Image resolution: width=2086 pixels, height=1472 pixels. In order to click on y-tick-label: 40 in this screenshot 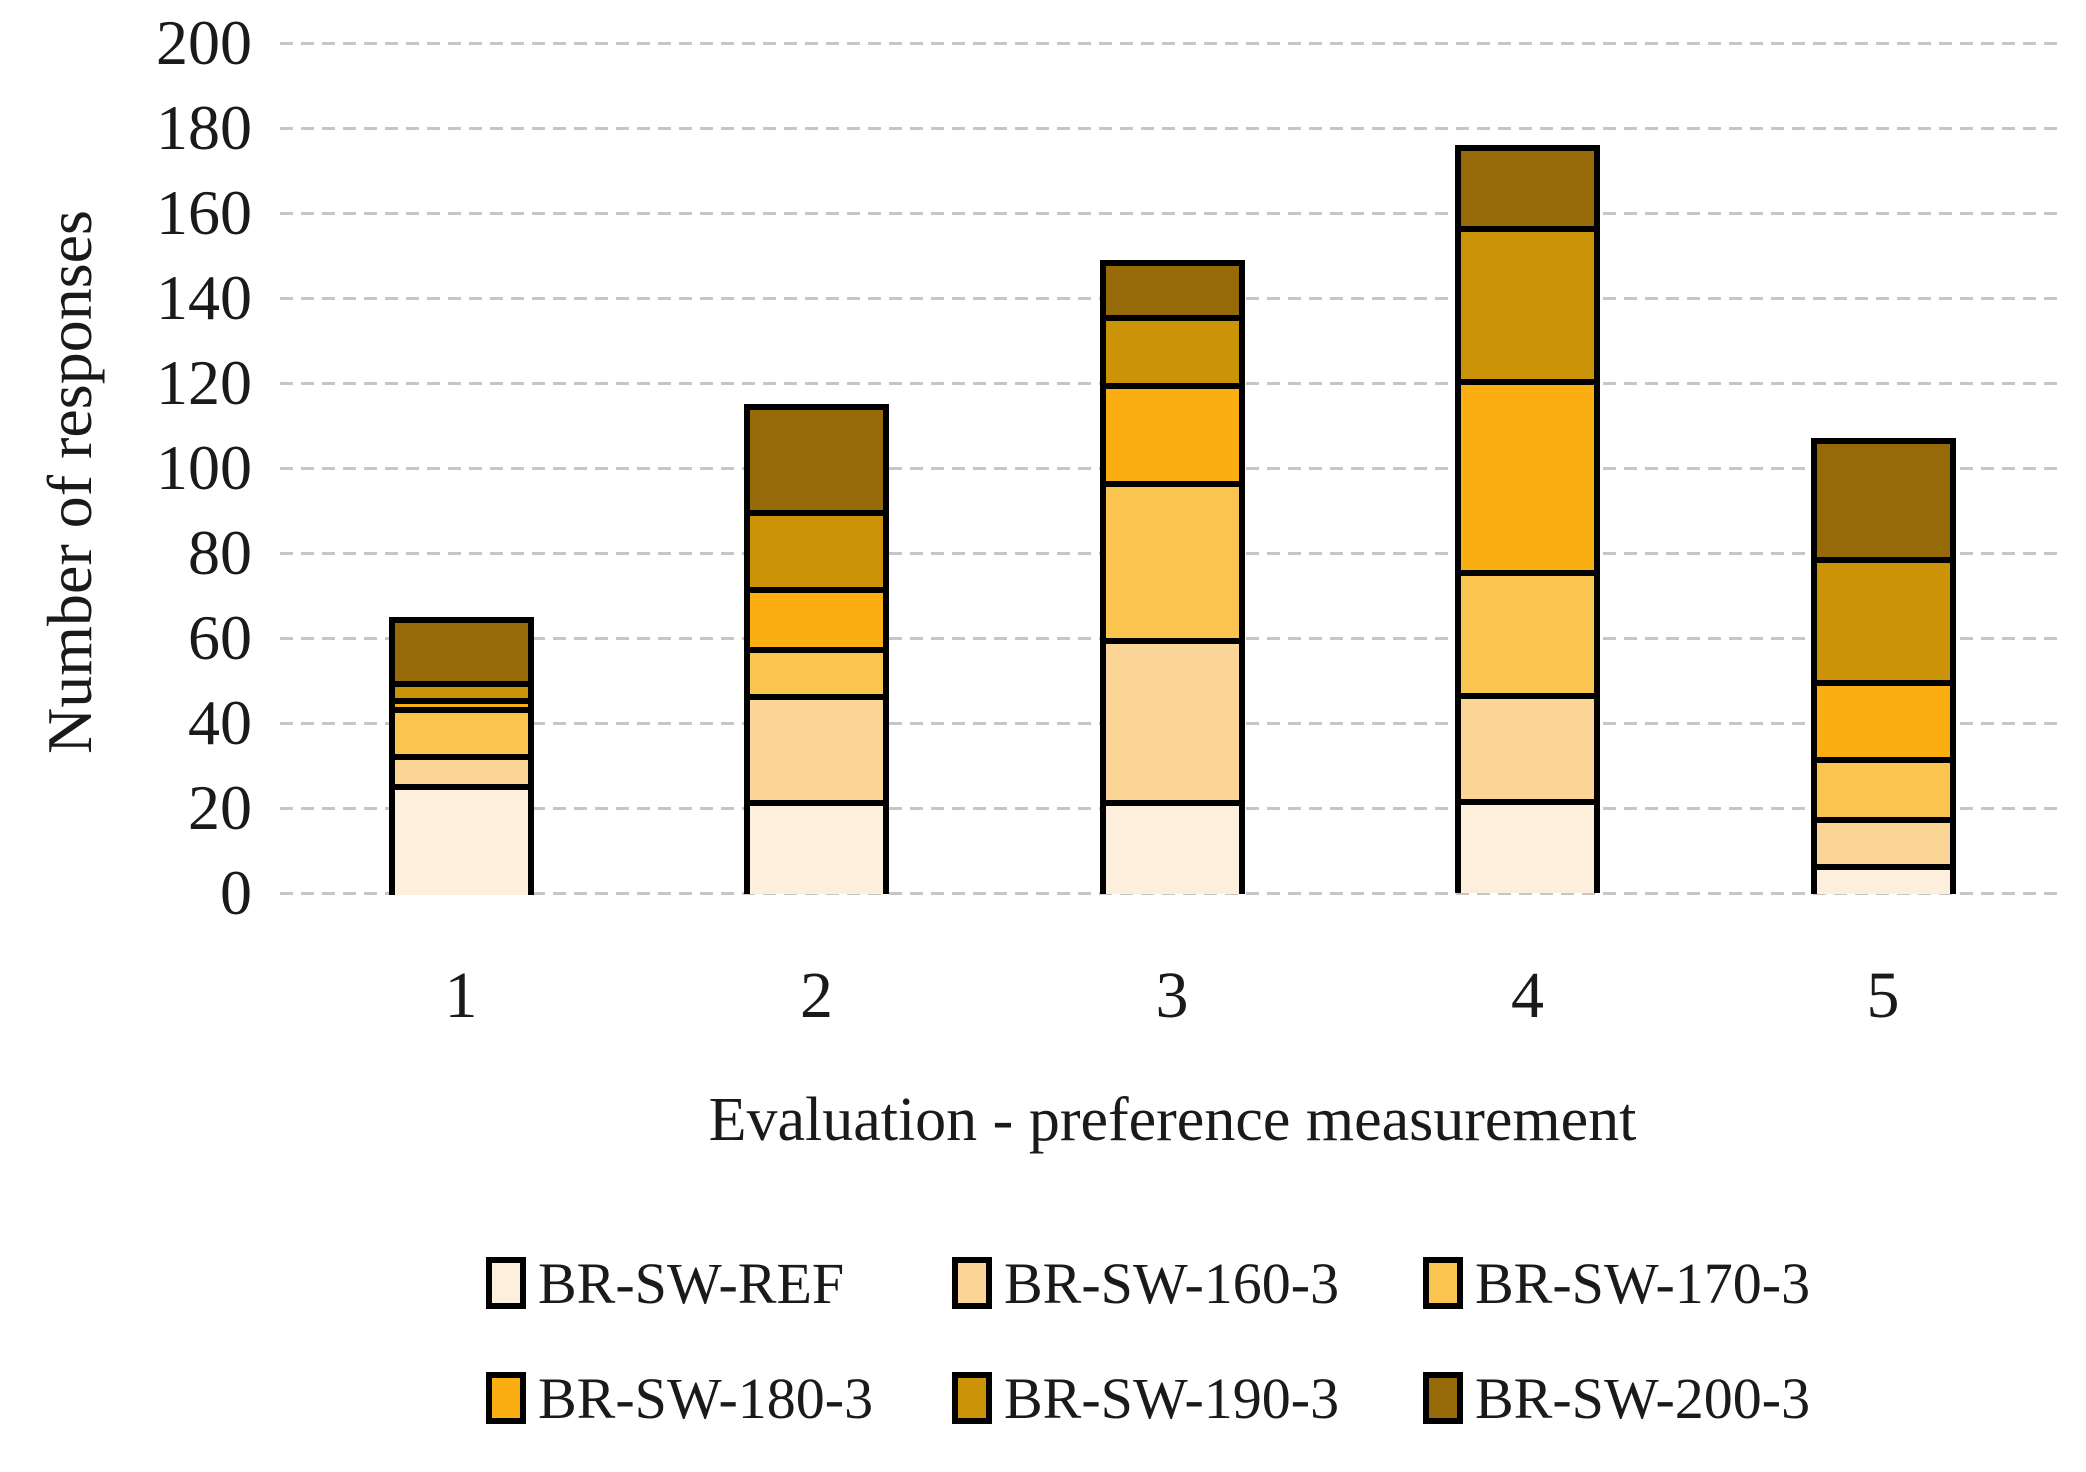, I will do `click(220, 722)`.